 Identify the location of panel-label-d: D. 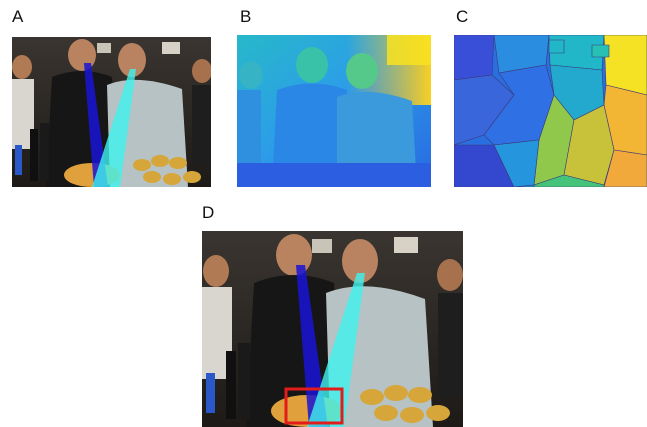
(208, 212).